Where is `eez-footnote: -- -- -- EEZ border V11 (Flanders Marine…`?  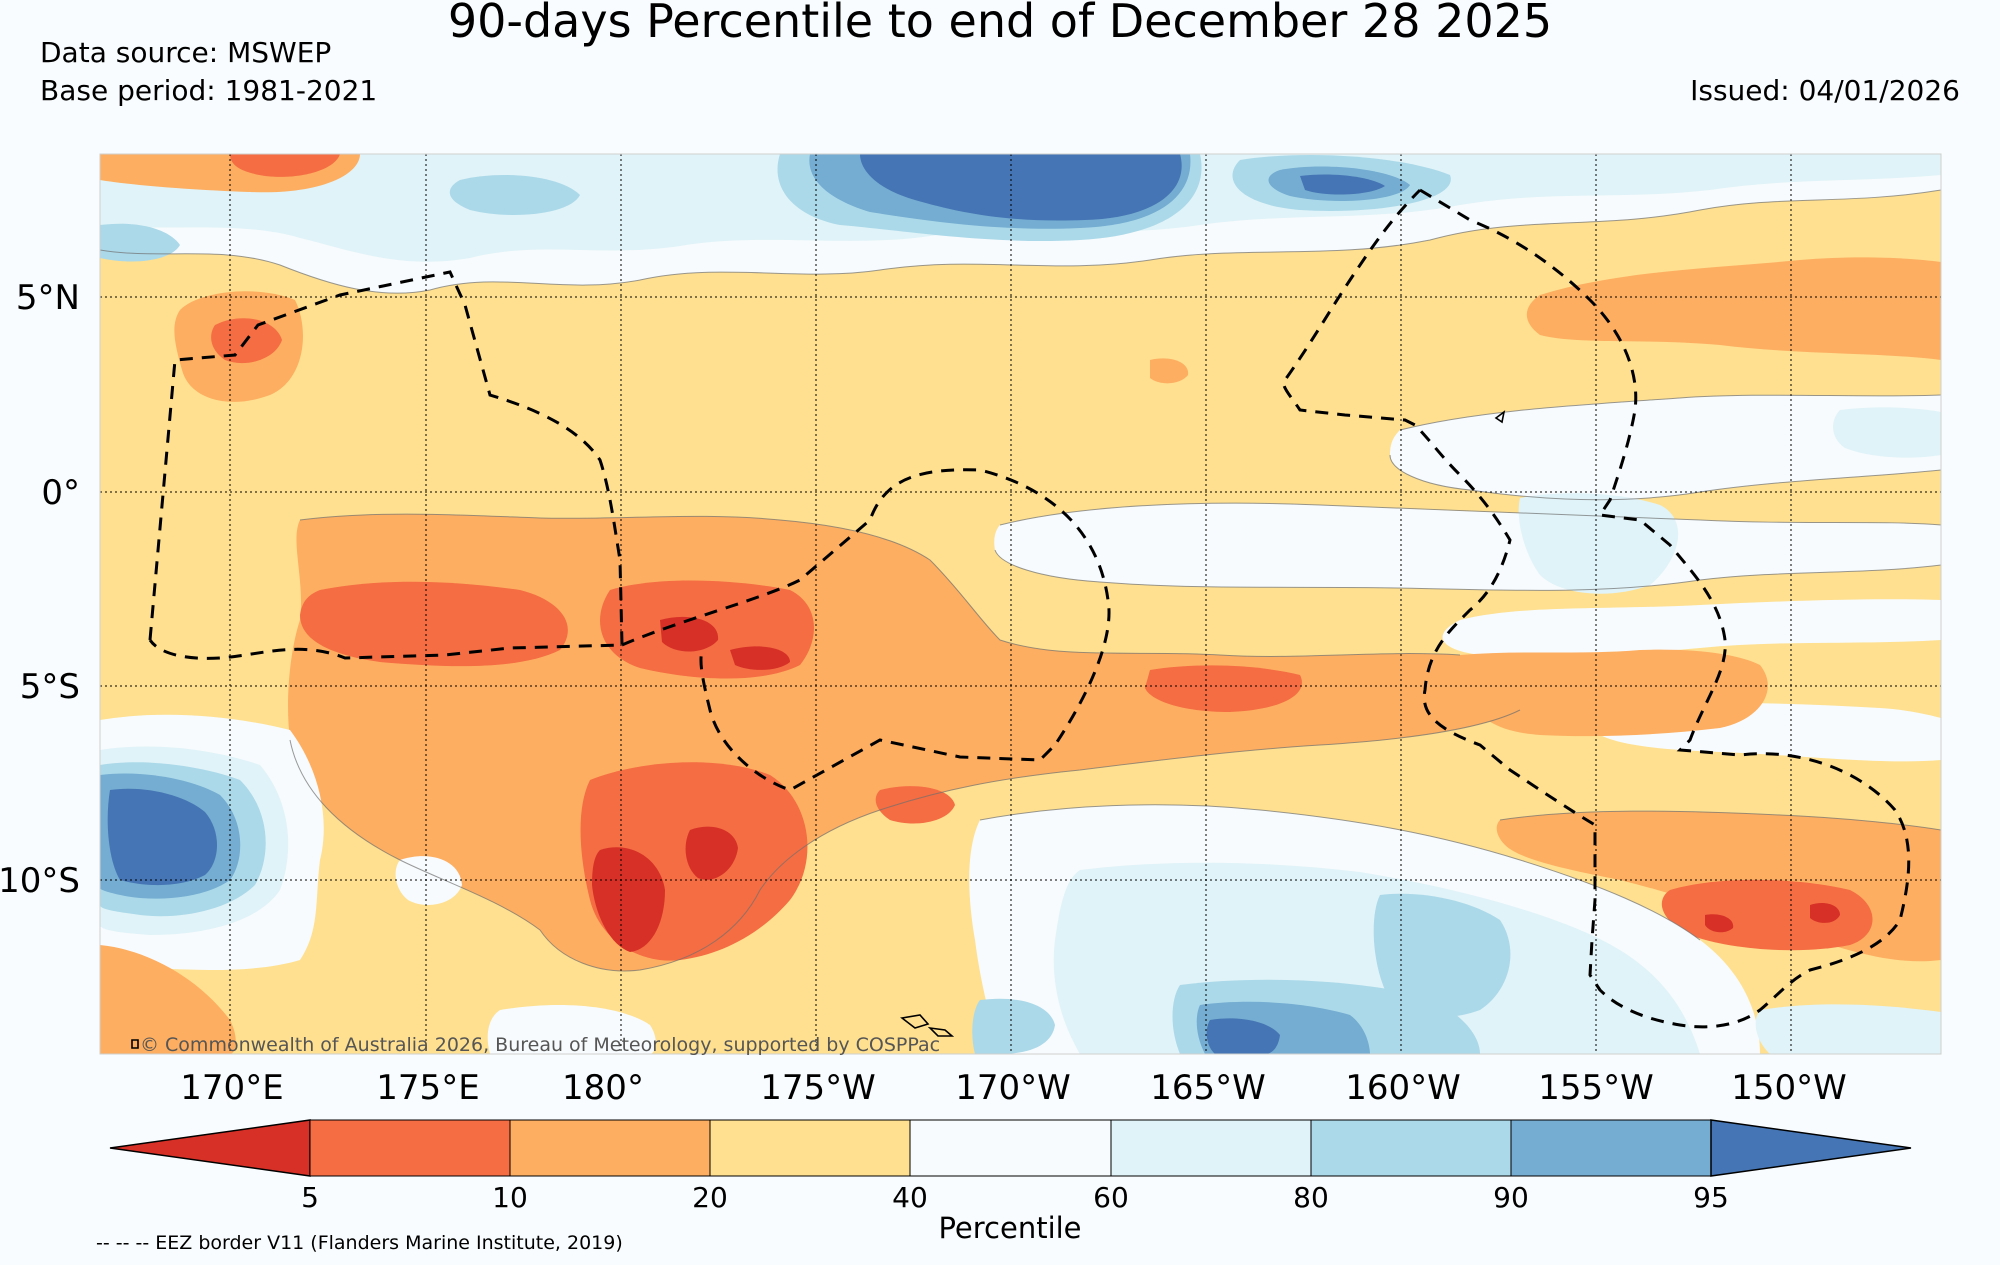 eez-footnote: -- -- -- EEZ border V11 (Flanders Marine… is located at coordinates (359, 1243).